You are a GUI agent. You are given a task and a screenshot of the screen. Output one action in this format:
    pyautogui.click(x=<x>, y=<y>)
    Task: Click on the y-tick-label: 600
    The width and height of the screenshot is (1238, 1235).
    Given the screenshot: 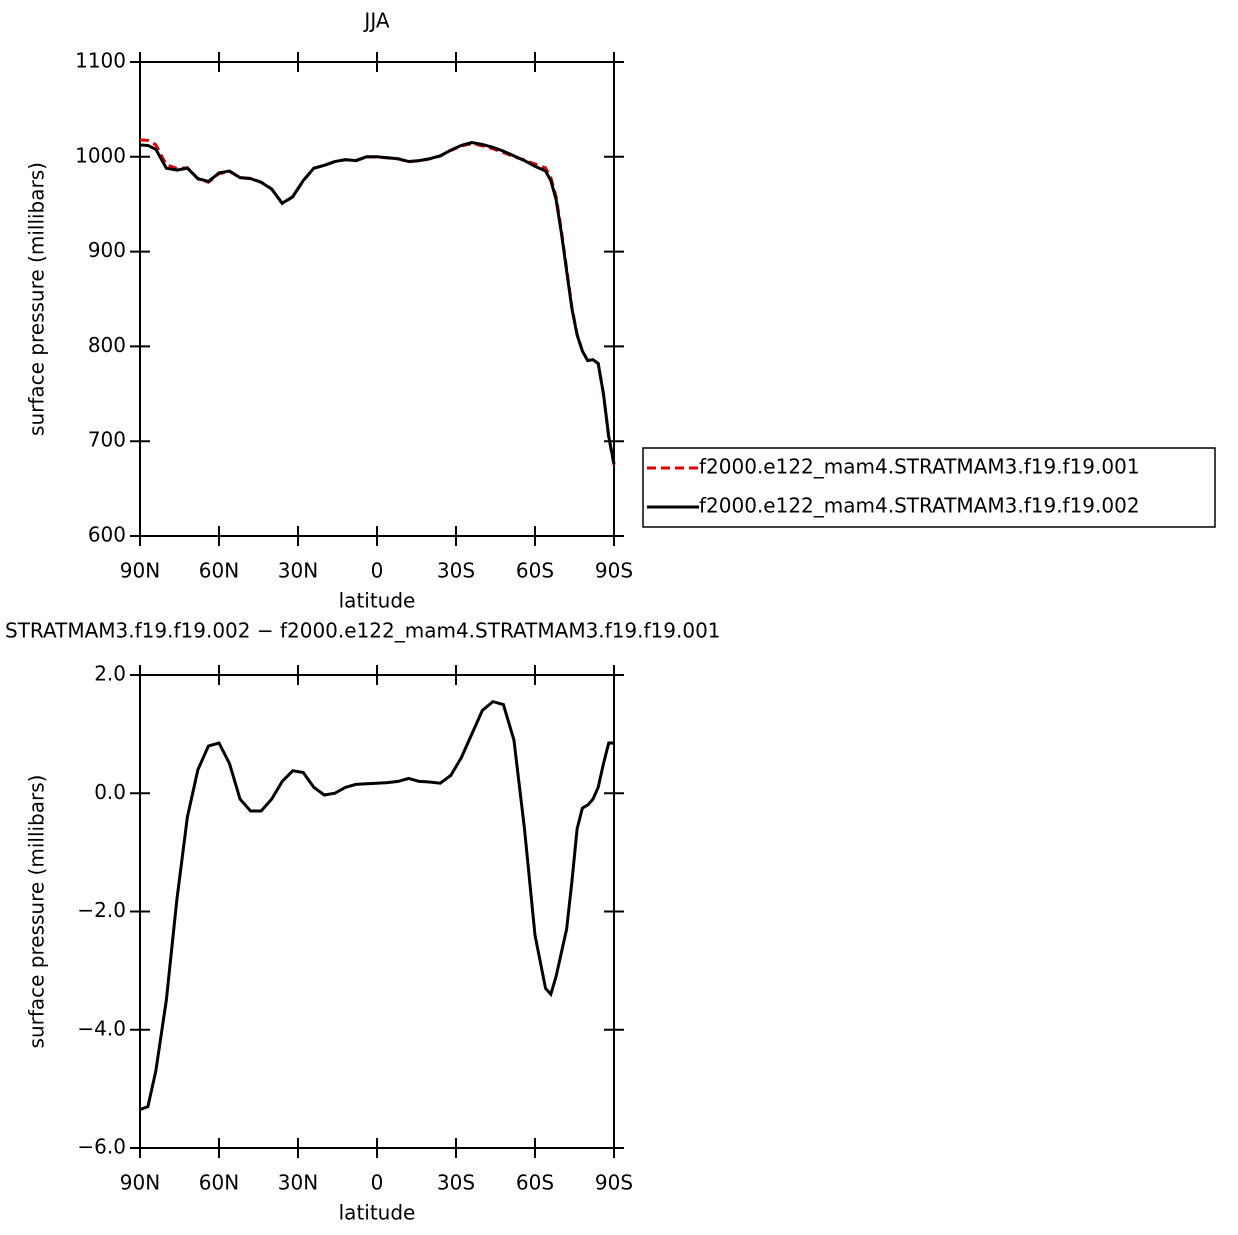 What is the action you would take?
    pyautogui.click(x=107, y=535)
    